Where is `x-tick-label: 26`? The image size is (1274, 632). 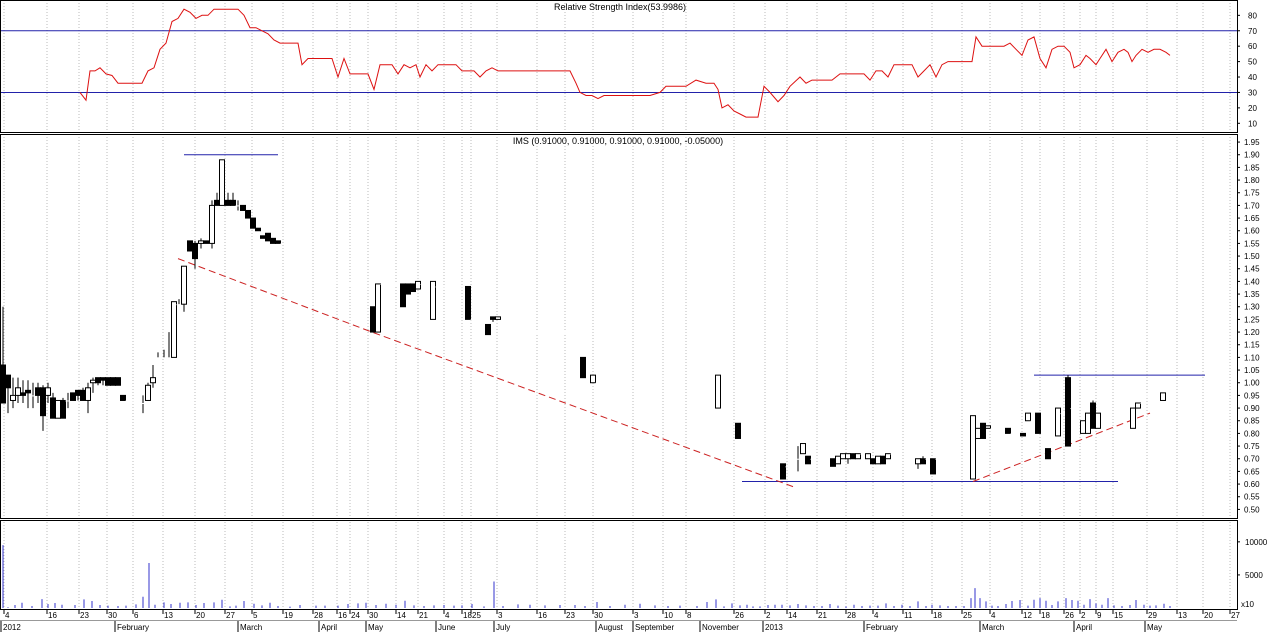 x-tick-label: 26 is located at coordinates (1069, 615).